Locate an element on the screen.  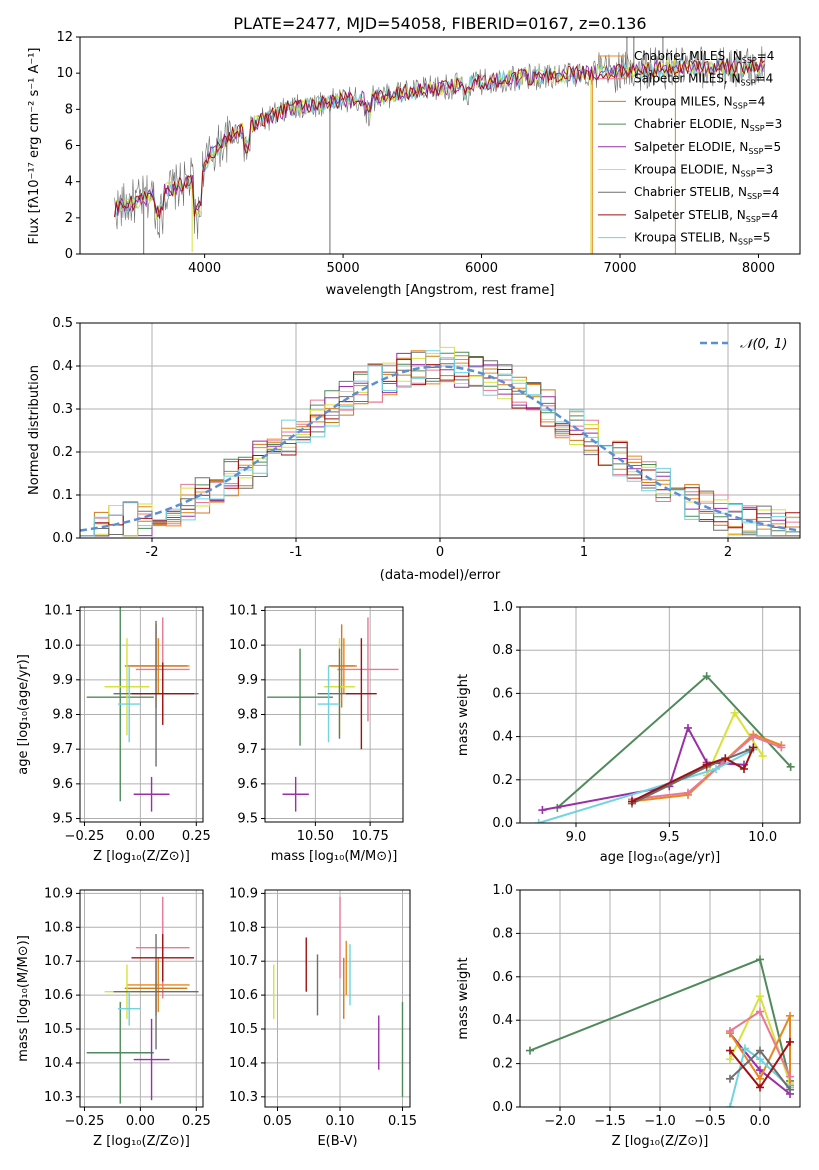
y-tick-label: 0.8 is located at coordinates (502, 933).